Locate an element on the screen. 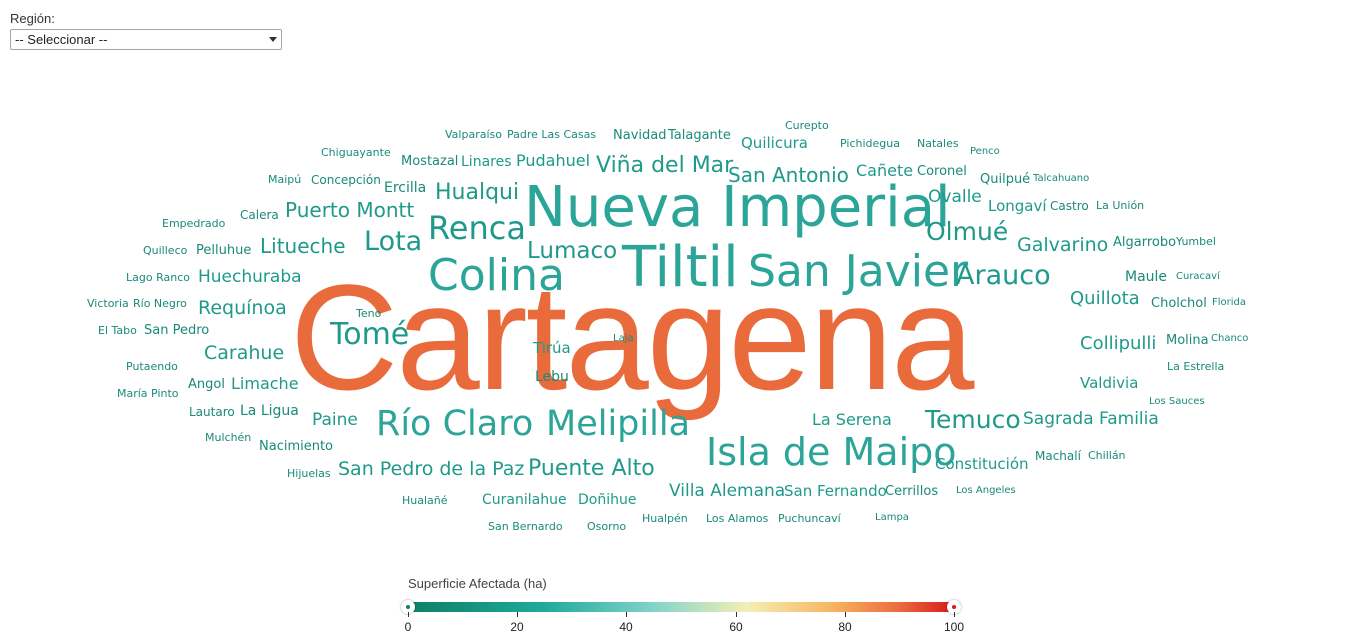 The image size is (1366, 643). word-cloud-item: Castro is located at coordinates (1069, 206).